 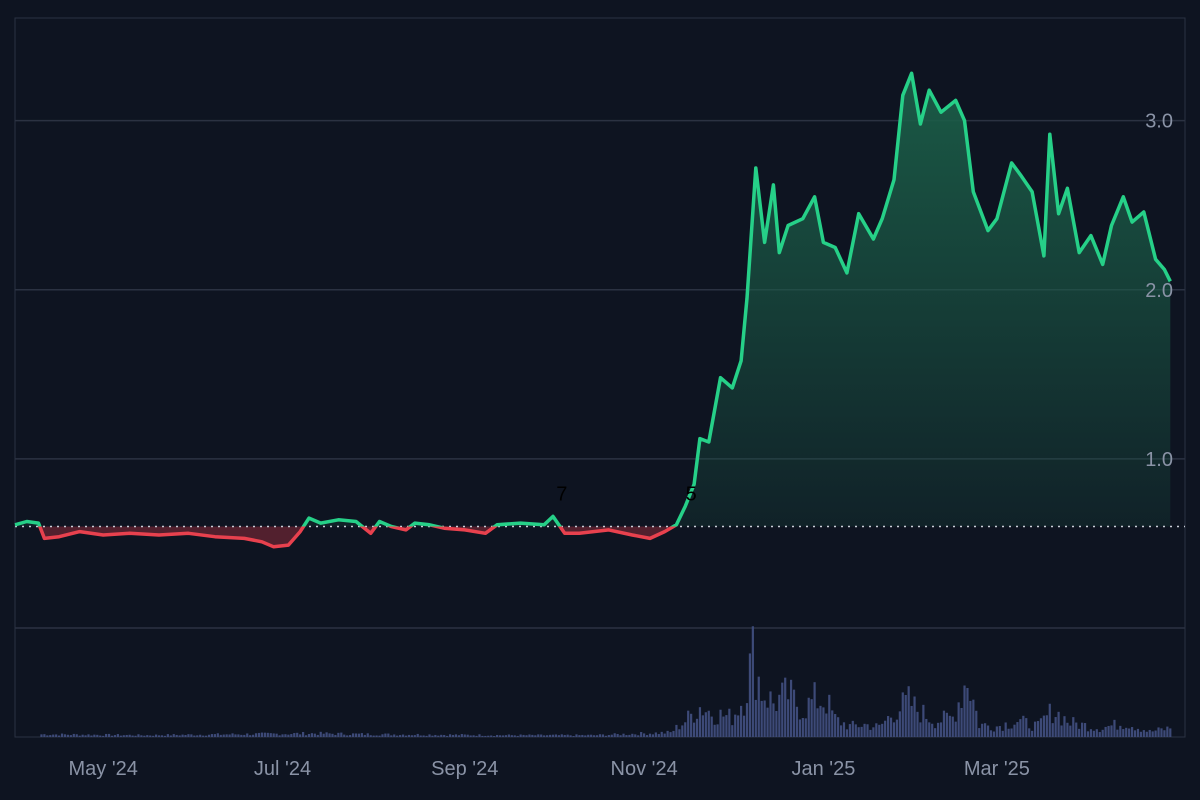 What do you see at coordinates (356, 536) in the screenshot?
I see `price-area-down` at bounding box center [356, 536].